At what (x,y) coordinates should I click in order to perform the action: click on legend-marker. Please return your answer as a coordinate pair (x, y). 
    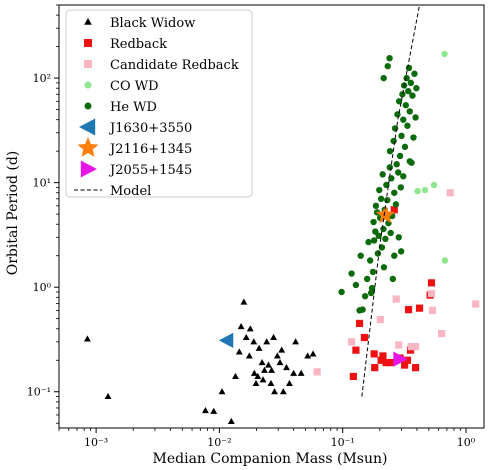
    Looking at the image, I should click on (88, 64).